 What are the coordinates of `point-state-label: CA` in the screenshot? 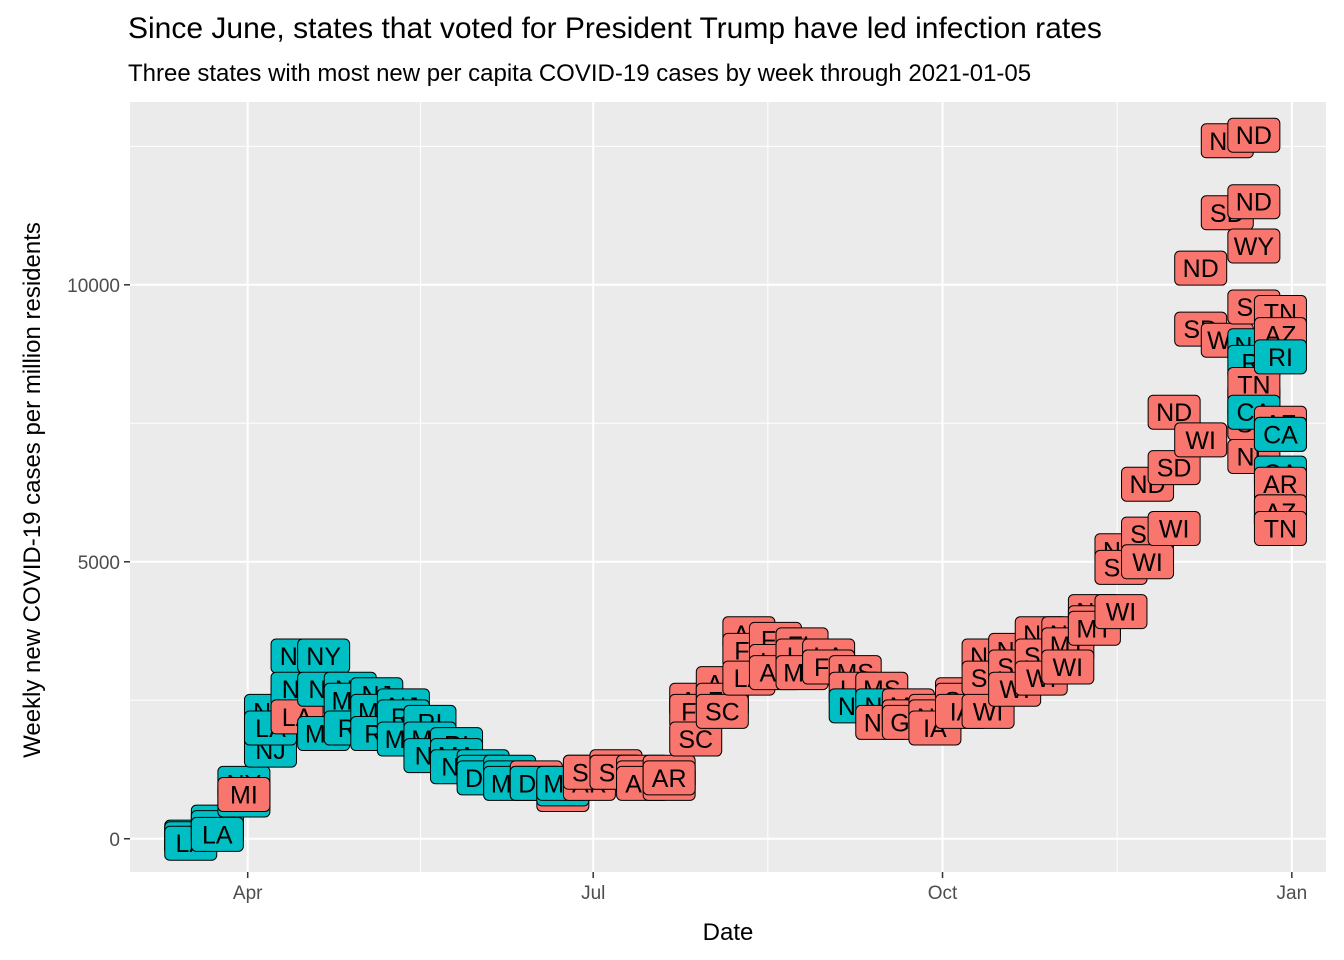 It's located at (1280, 435).